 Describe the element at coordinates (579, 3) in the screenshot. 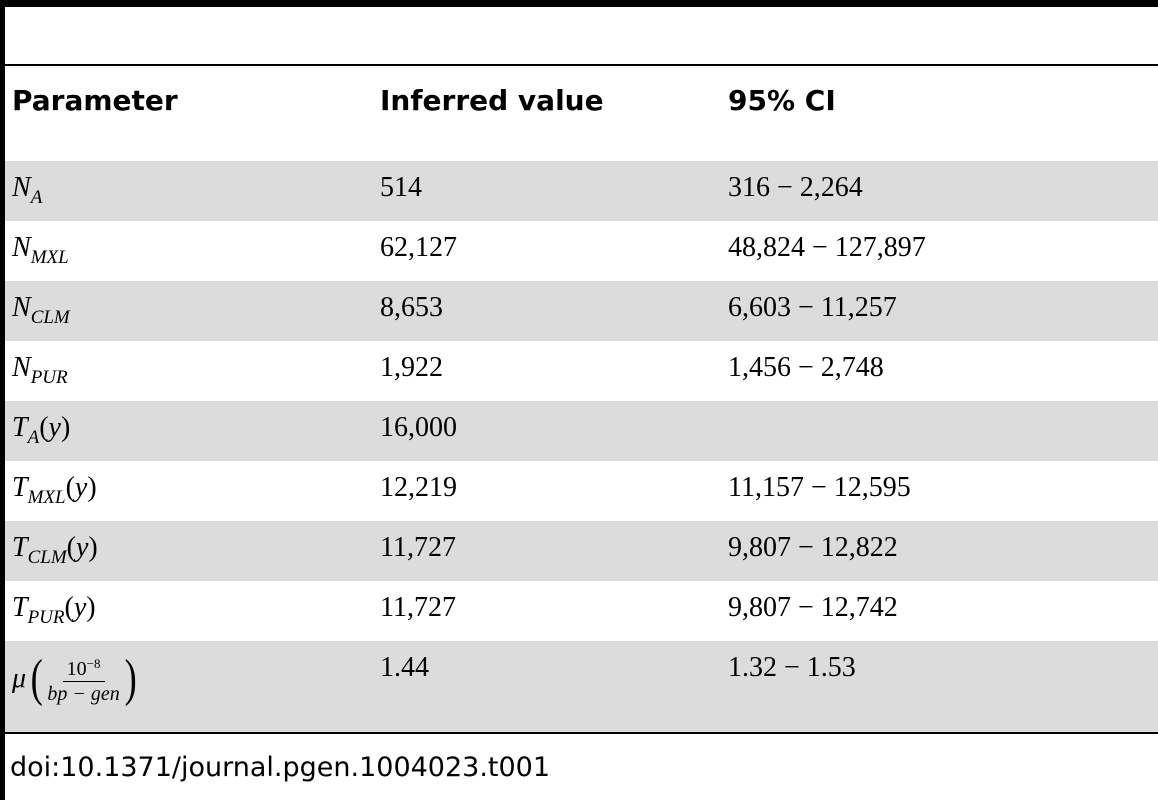

I see `table-top-rule` at that location.